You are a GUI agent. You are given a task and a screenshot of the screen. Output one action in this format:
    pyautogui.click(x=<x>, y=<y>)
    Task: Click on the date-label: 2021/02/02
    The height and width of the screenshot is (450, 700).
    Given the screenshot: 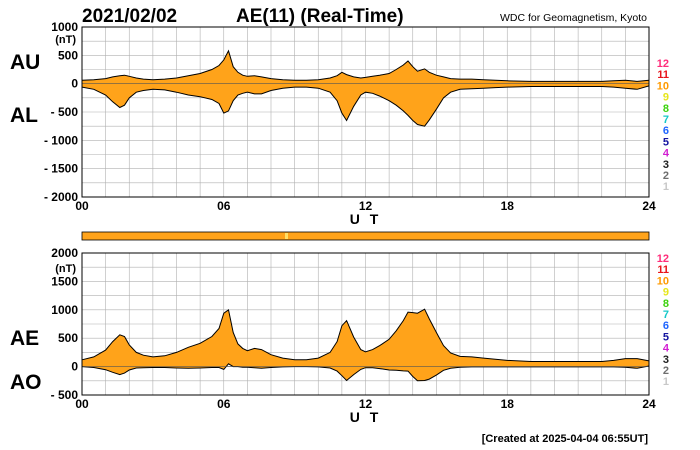 What is the action you would take?
    pyautogui.click(x=129, y=16)
    